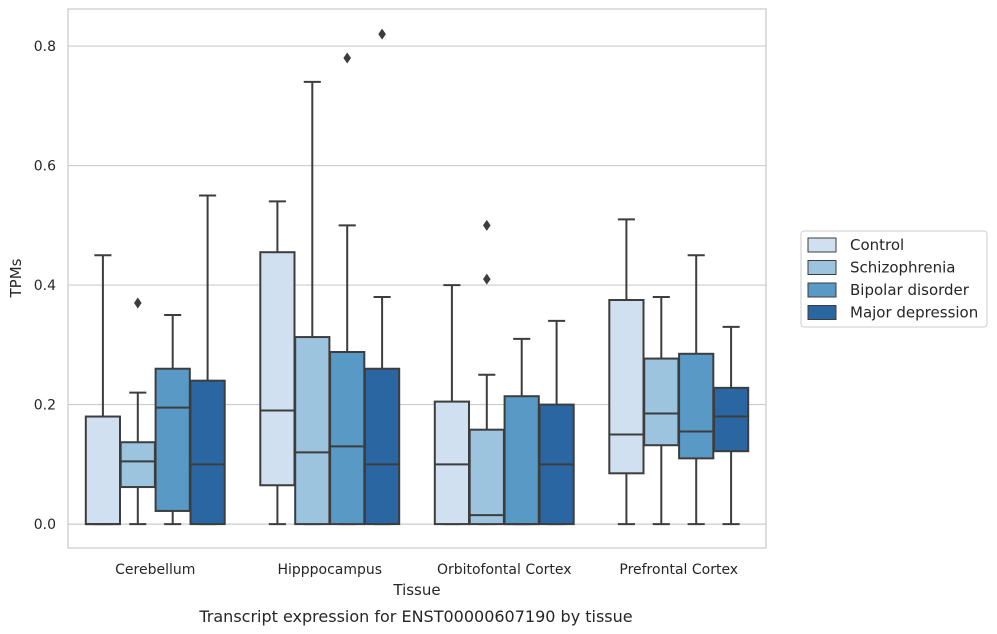 The image size is (997, 634). What do you see at coordinates (678, 570) in the screenshot?
I see `x-tick-label: Prefrontal Cortex` at bounding box center [678, 570].